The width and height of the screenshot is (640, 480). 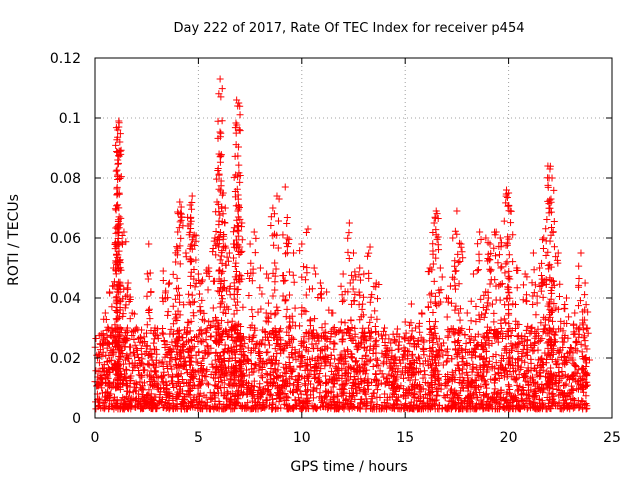 I want to click on x-axis-label: GPS time / hours, so click(x=348, y=467).